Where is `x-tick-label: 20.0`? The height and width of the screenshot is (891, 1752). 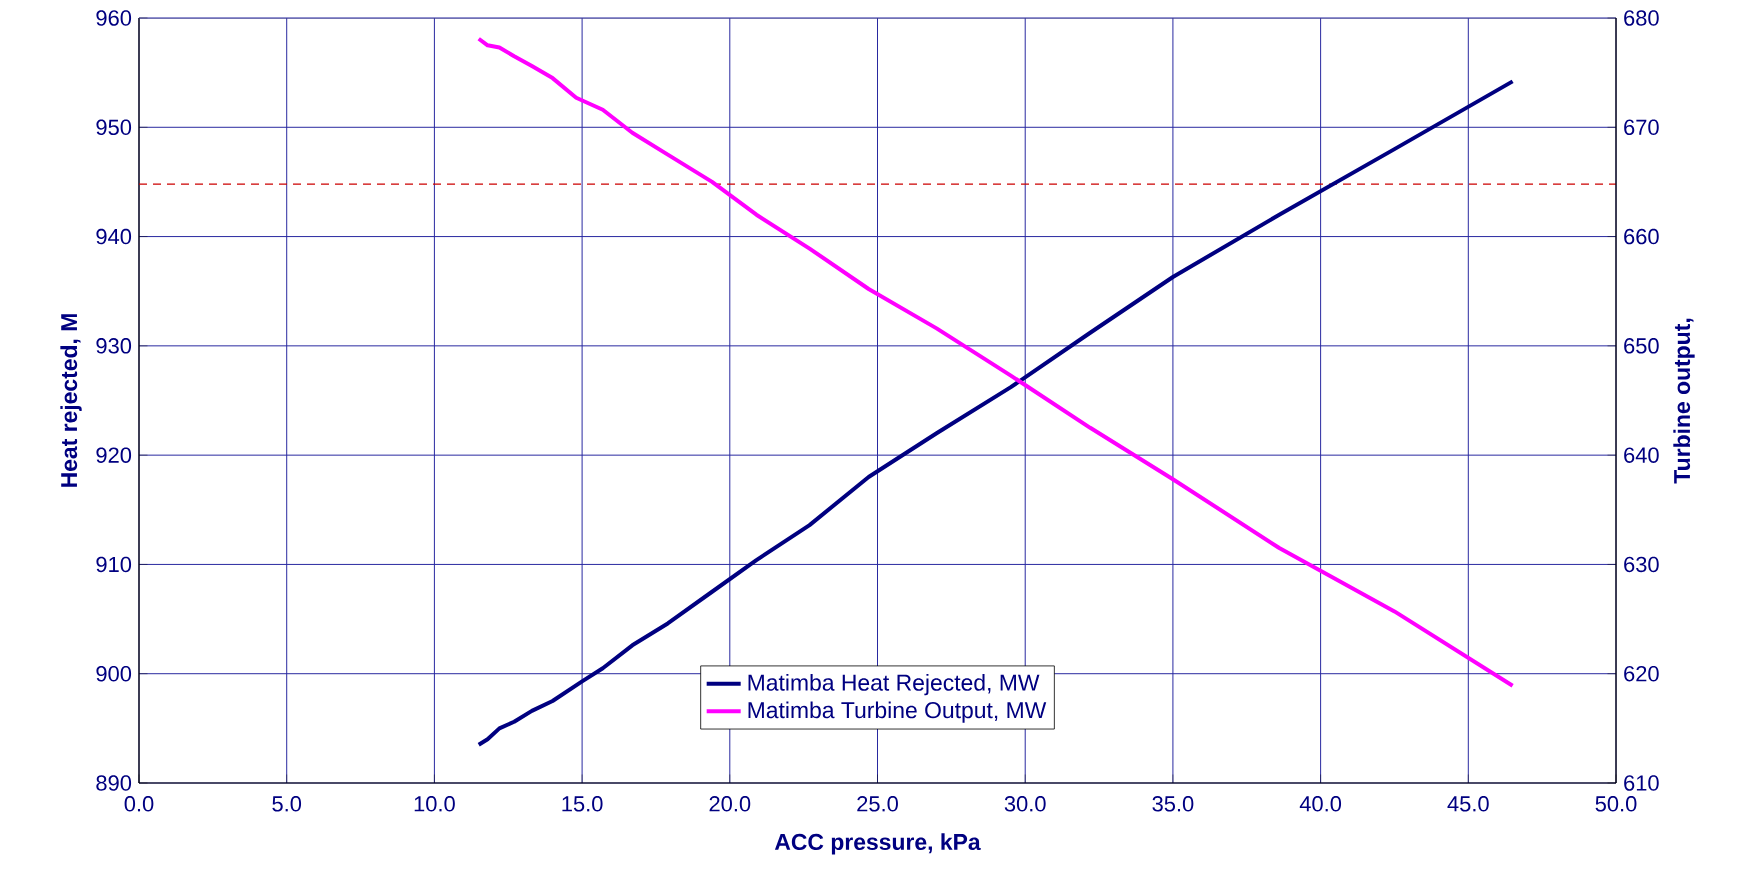 x-tick-label: 20.0 is located at coordinates (730, 804).